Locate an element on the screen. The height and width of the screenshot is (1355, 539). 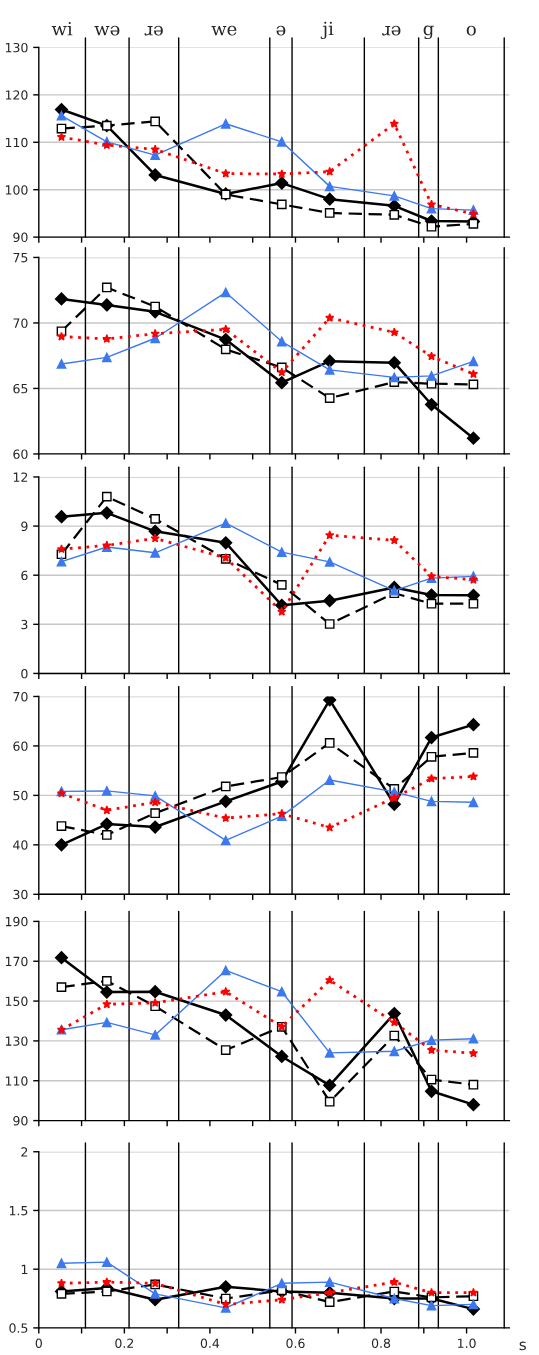
text: o is located at coordinates (471, 30).